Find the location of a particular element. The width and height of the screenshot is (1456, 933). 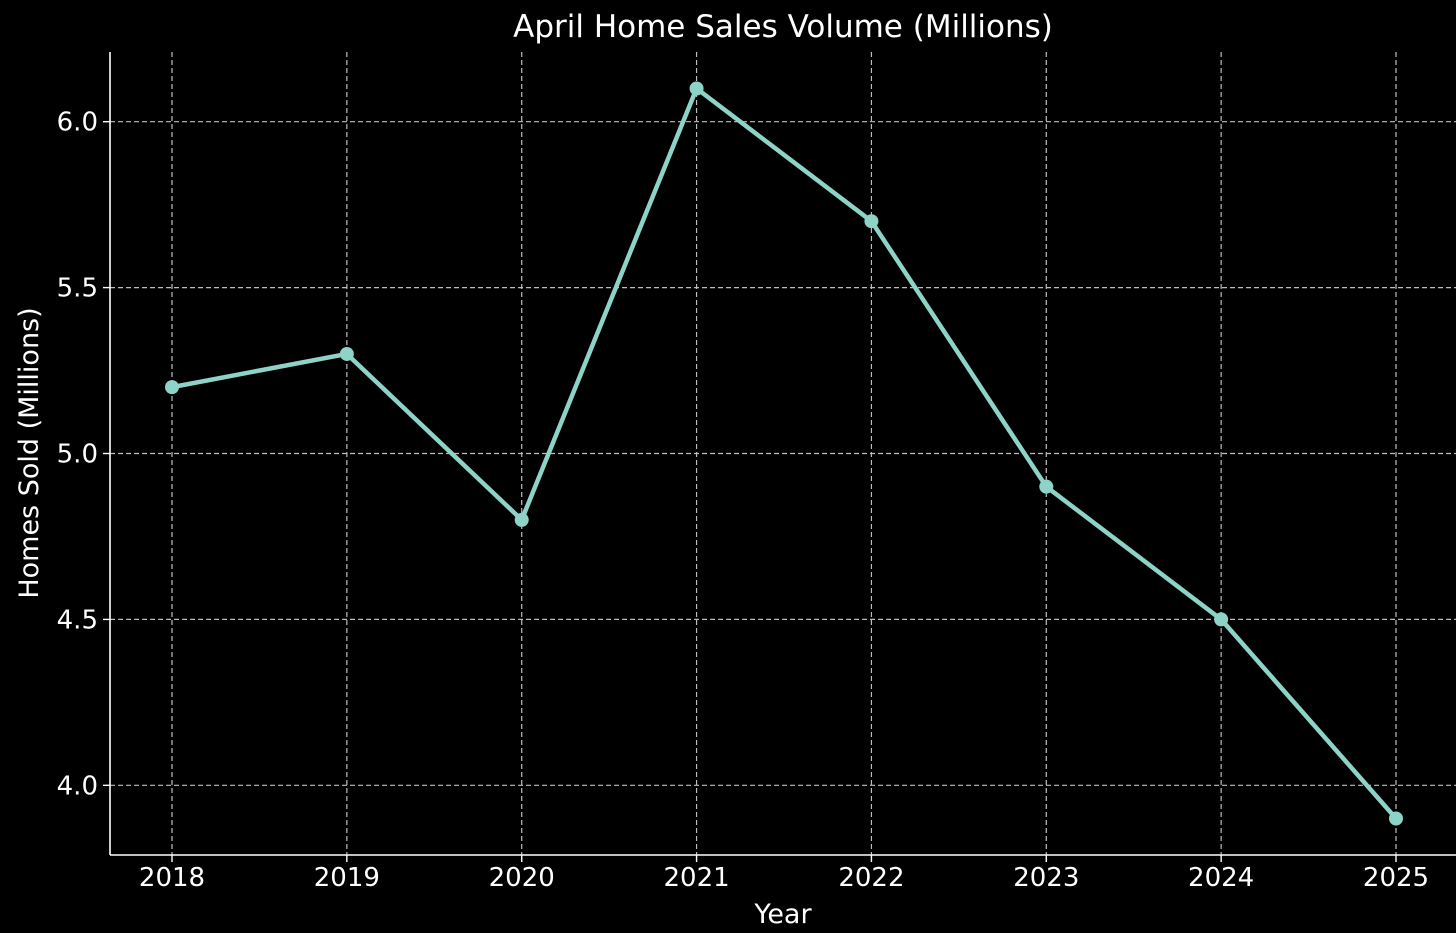

y-tick-label: 6.0 is located at coordinates (77, 123).